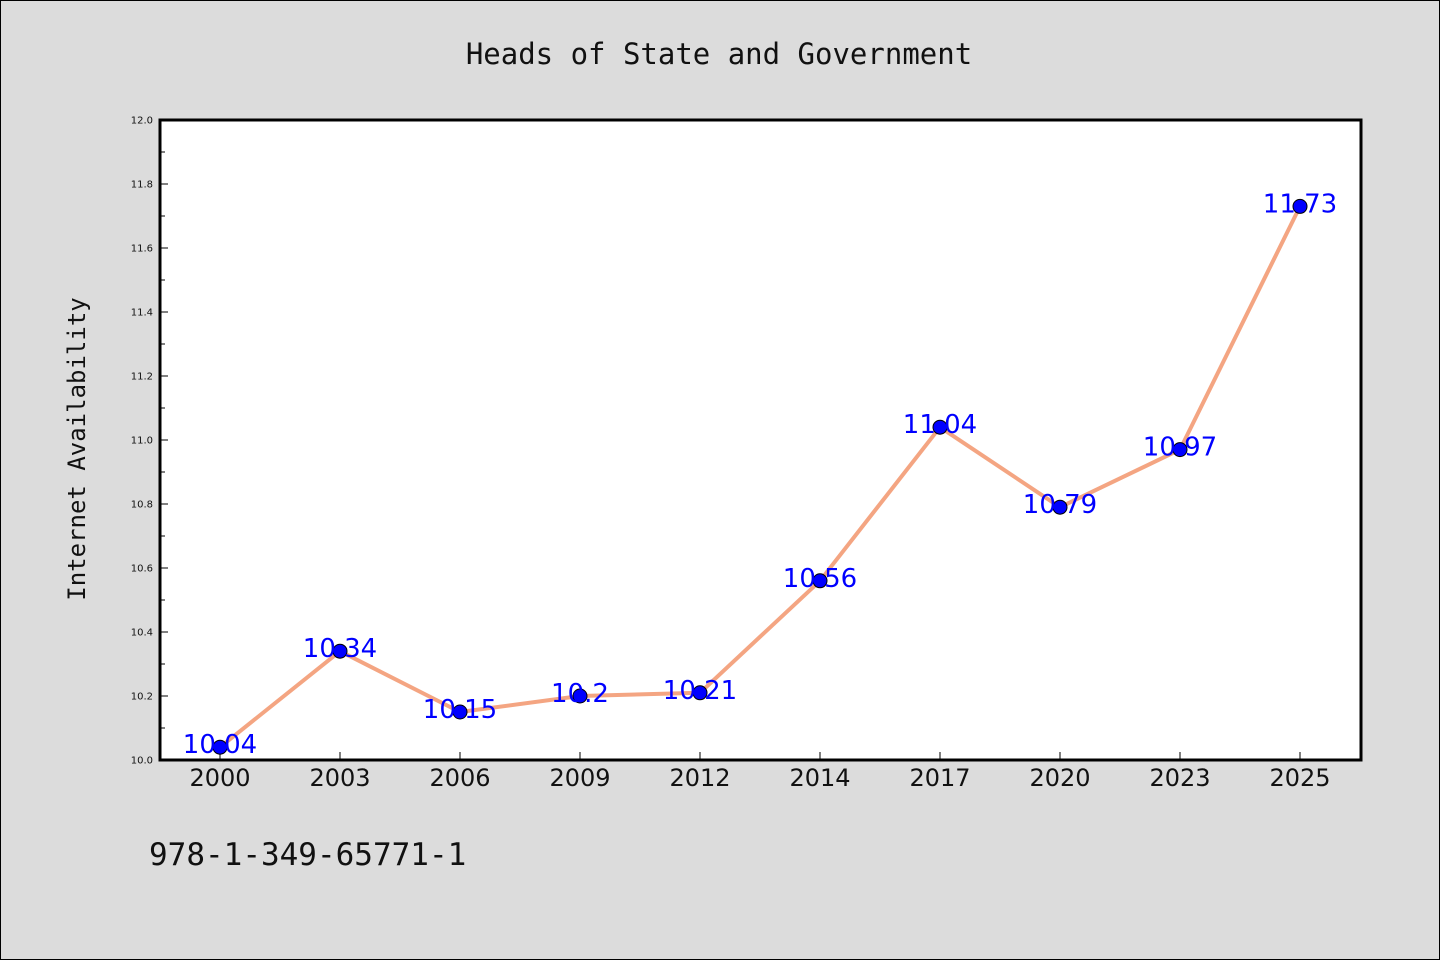 This screenshot has height=960, width=1440. Describe the element at coordinates (939, 778) in the screenshot. I see `x-tick-label: 2017` at that location.